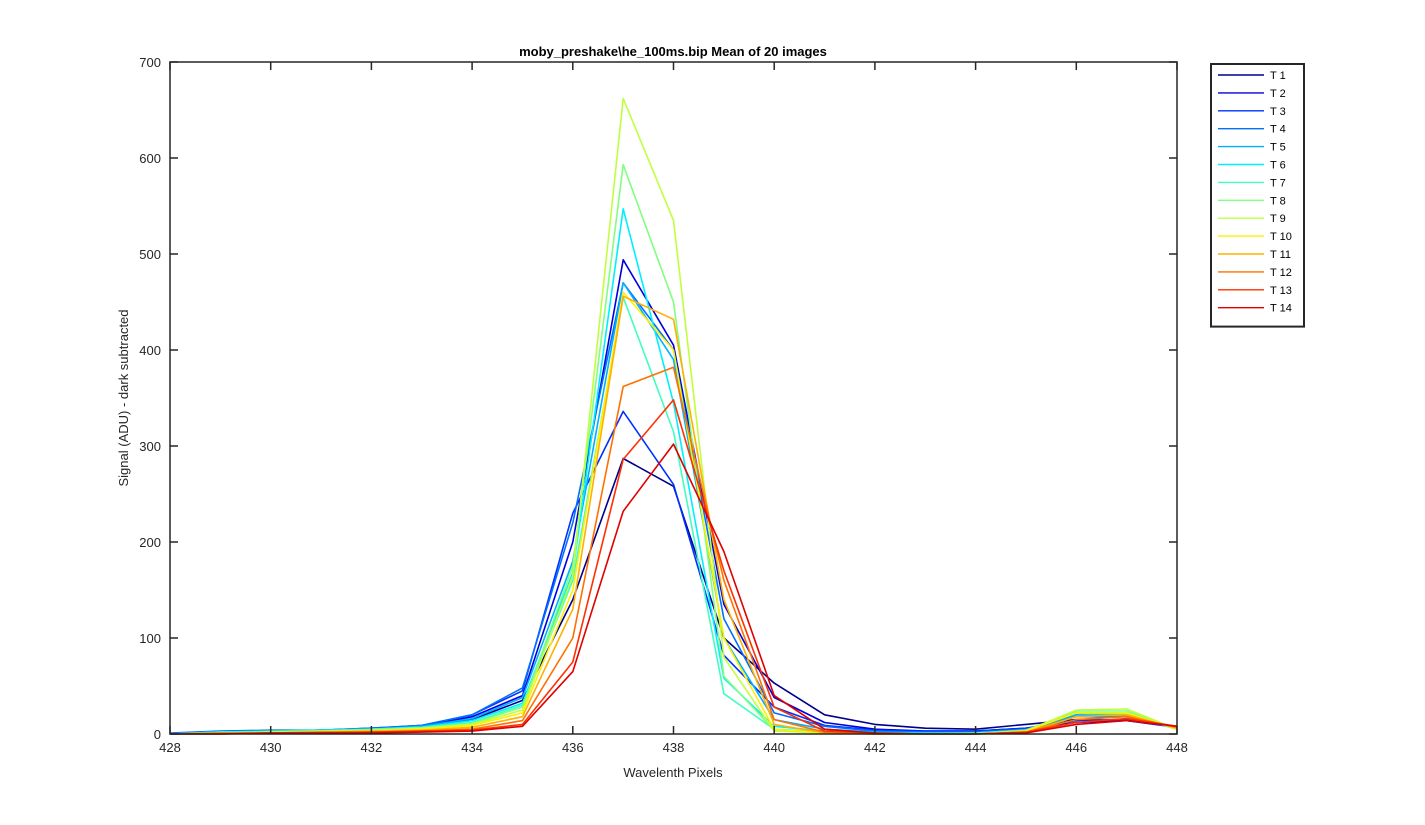  I want to click on x-tick-label: 434, so click(472, 747).